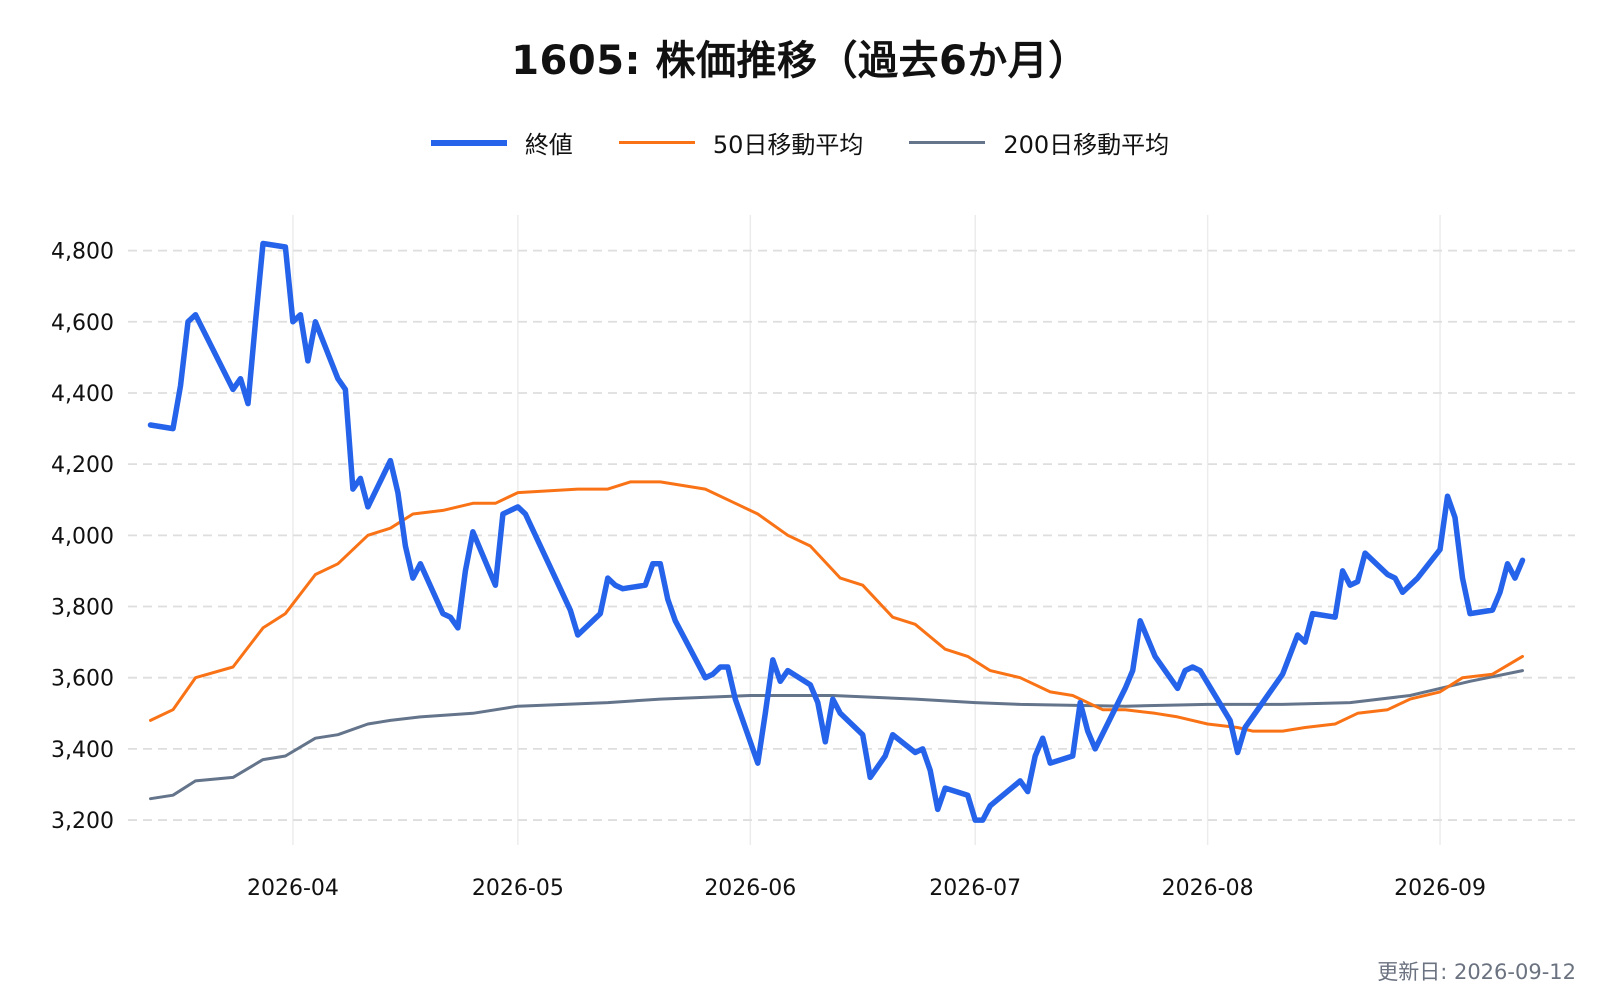 This screenshot has width=1600, height=1000. I want to click on y-tick-label: 4,200, so click(82, 465).